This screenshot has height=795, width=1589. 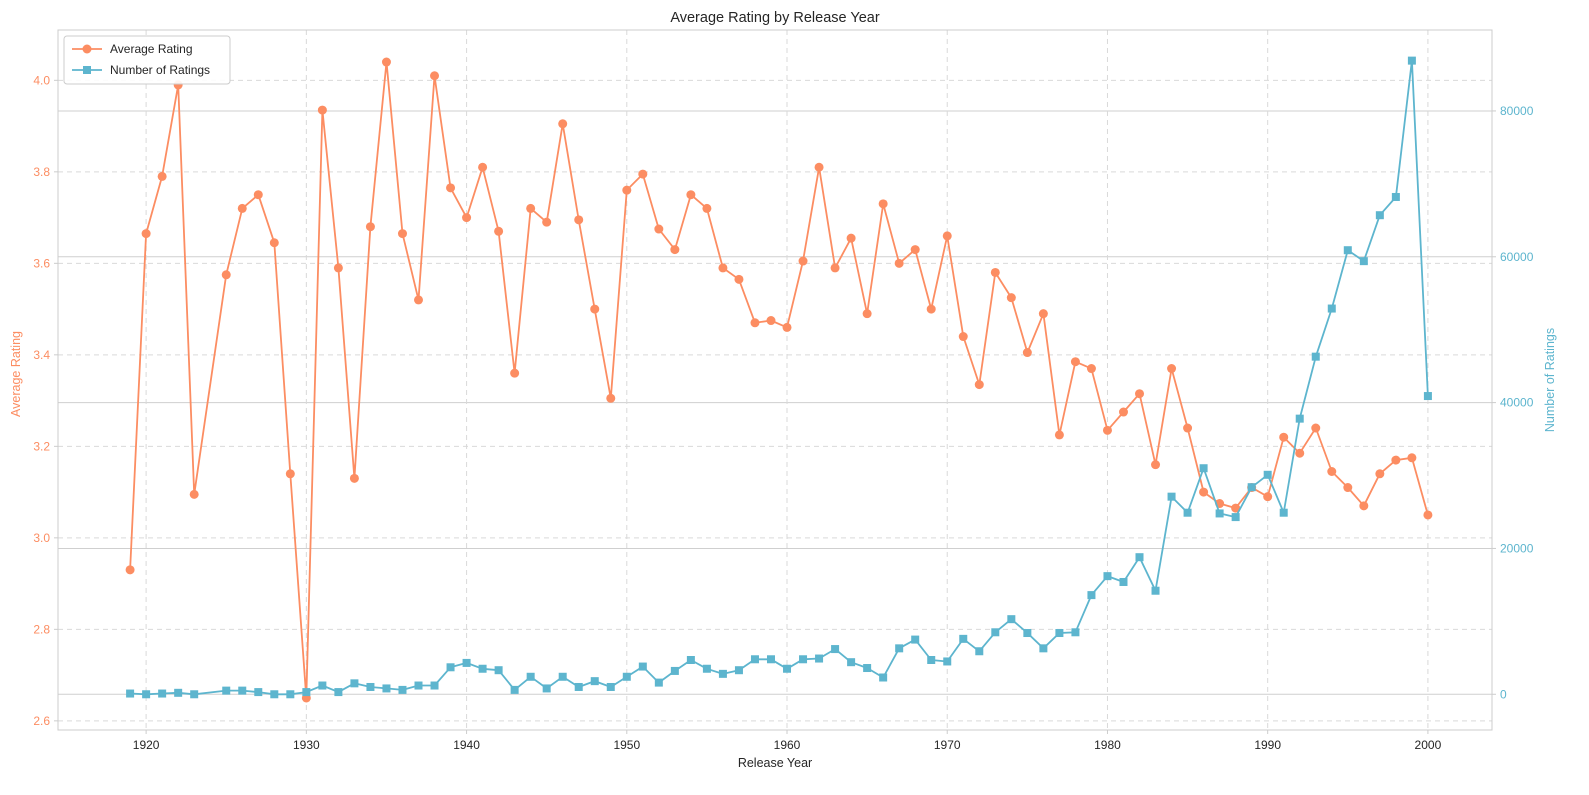 What do you see at coordinates (1550, 380) in the screenshot?
I see `y-axis-right-label: Number of Ratings` at bounding box center [1550, 380].